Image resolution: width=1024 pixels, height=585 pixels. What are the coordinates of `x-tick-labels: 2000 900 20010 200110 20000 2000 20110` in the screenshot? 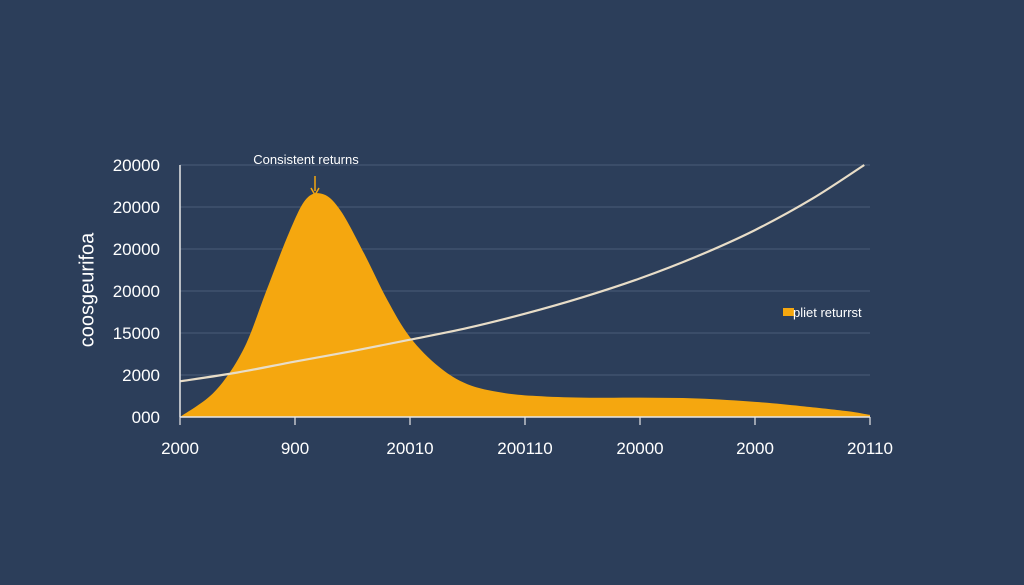 It's located at (527, 448).